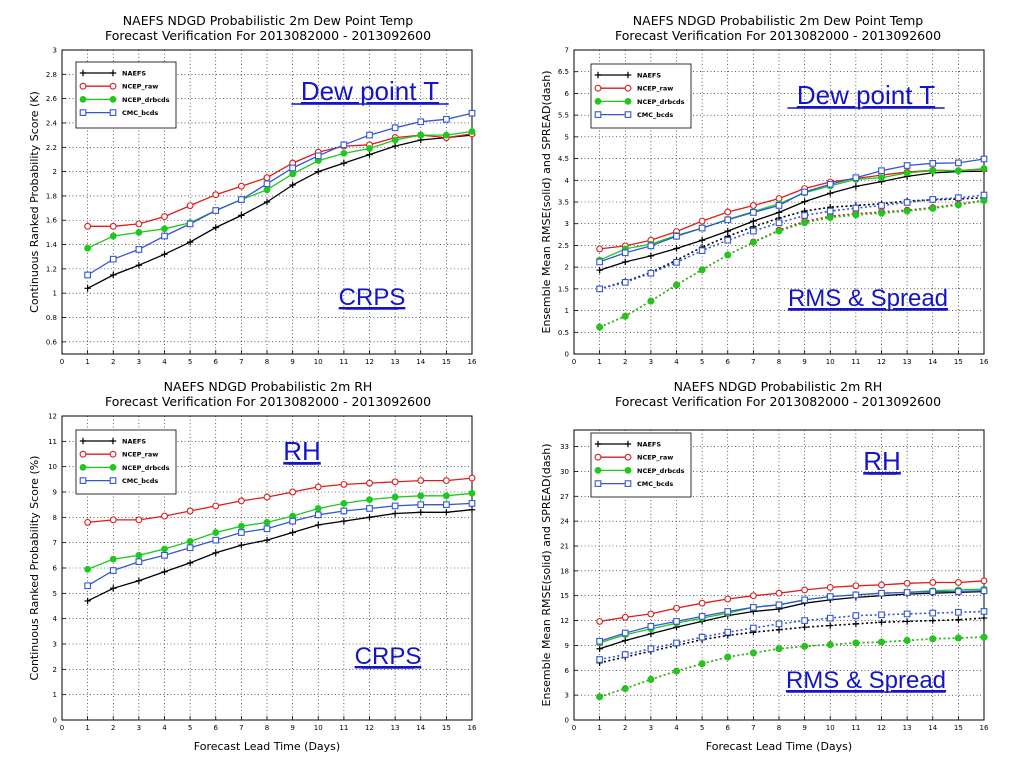 The width and height of the screenshot is (1024, 768). I want to click on x-tick-label: 9, so click(804, 728).